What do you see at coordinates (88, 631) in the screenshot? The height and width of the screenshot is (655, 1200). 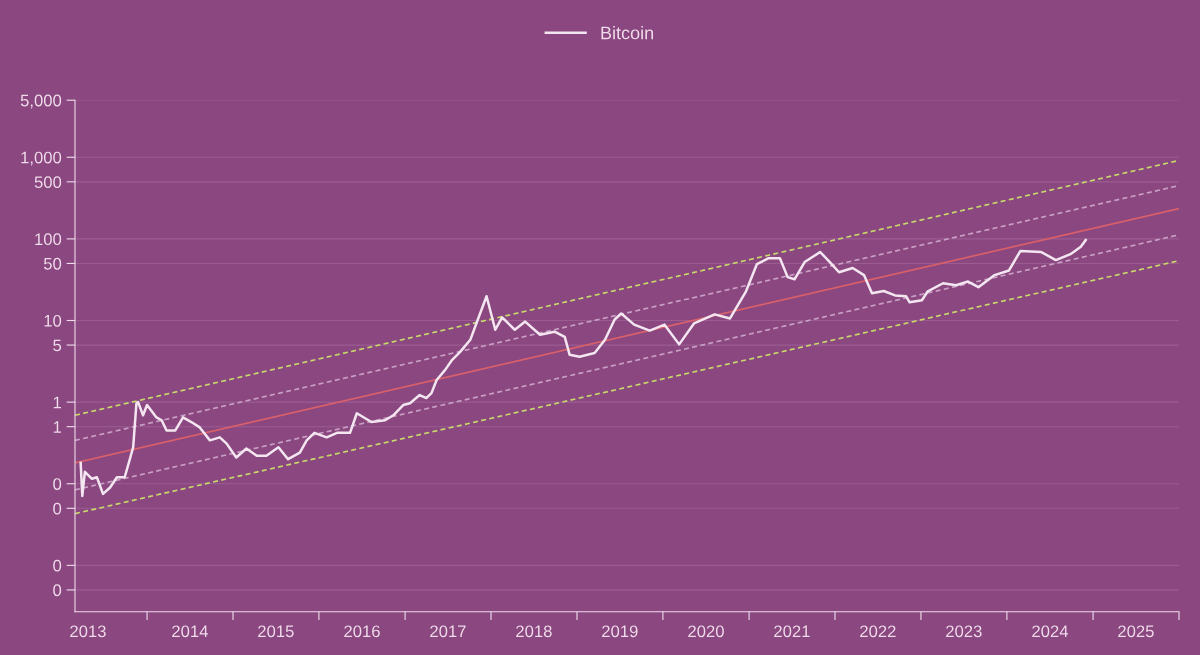 I see `x-tick-label: 2013` at bounding box center [88, 631].